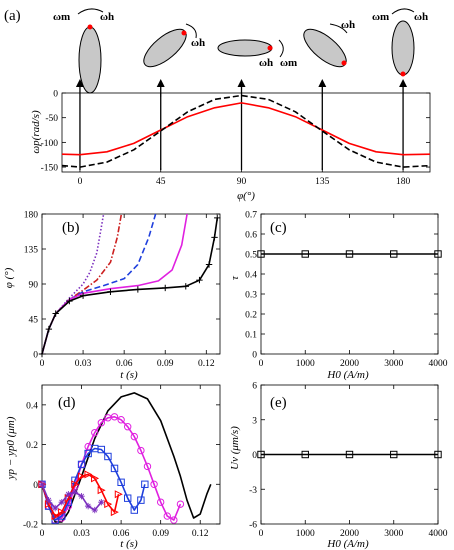  I want to click on omega-h-label-2: ωh, so click(198, 43).